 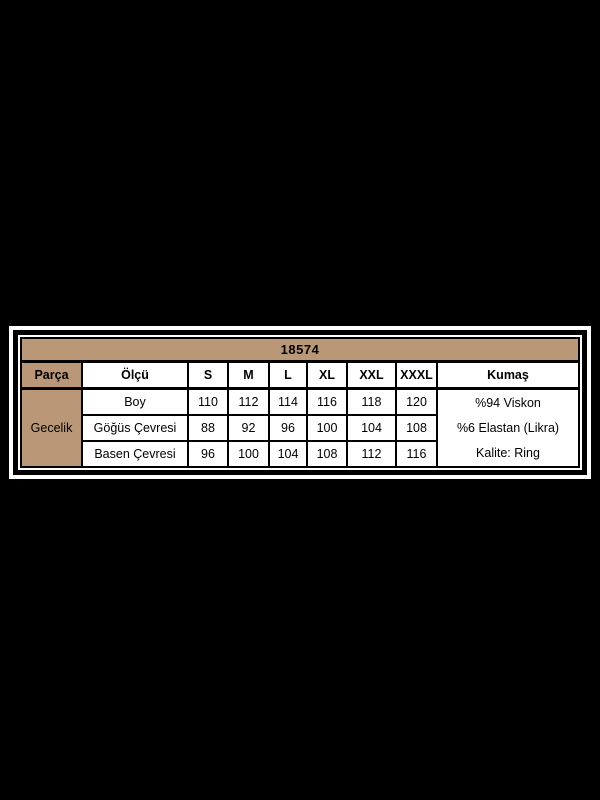 I want to click on fabric-line-viskon: %94 Viskon, so click(x=508, y=402).